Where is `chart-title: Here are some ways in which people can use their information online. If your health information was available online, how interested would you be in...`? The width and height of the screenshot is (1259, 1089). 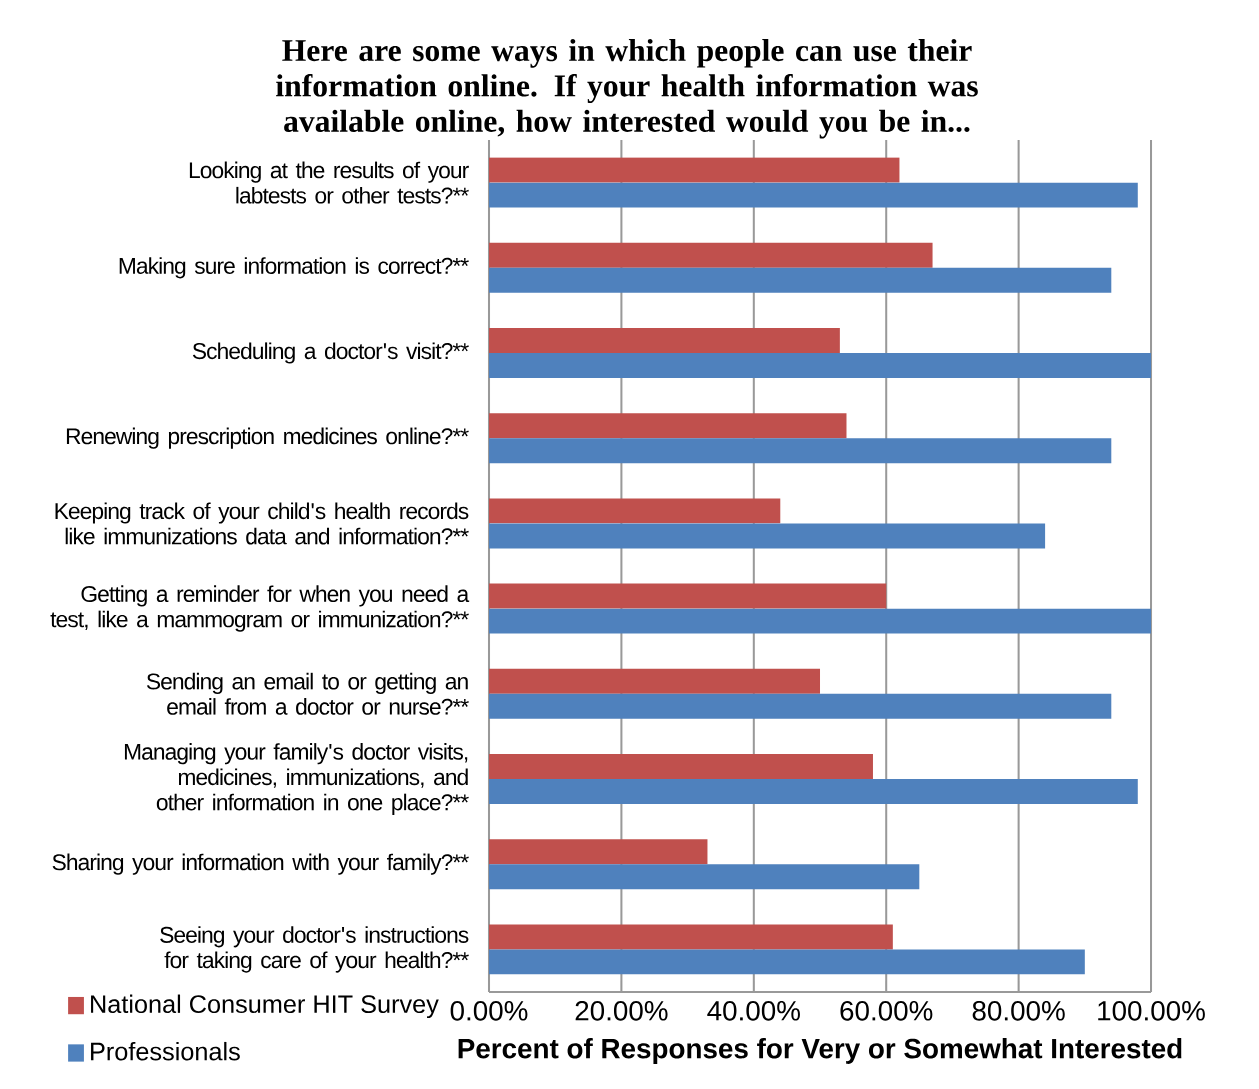
chart-title: Here are some ways in which people can use their information online. If your health information was available online, how interested would you be in... is located at coordinates (627, 88).